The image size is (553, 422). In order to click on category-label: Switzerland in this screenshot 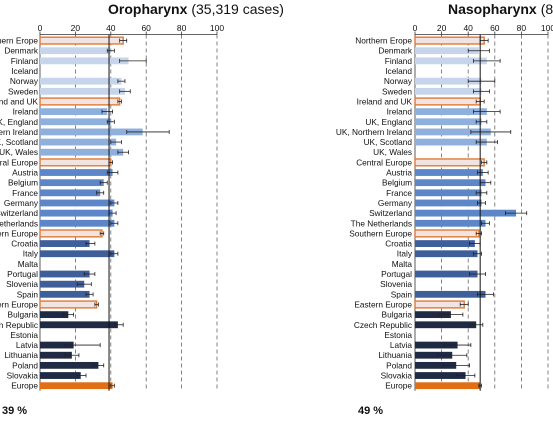, I will do `click(390, 213)`.